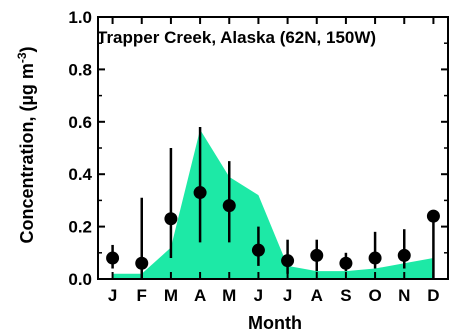  What do you see at coordinates (275, 323) in the screenshot?
I see `x-axis-title: Month` at bounding box center [275, 323].